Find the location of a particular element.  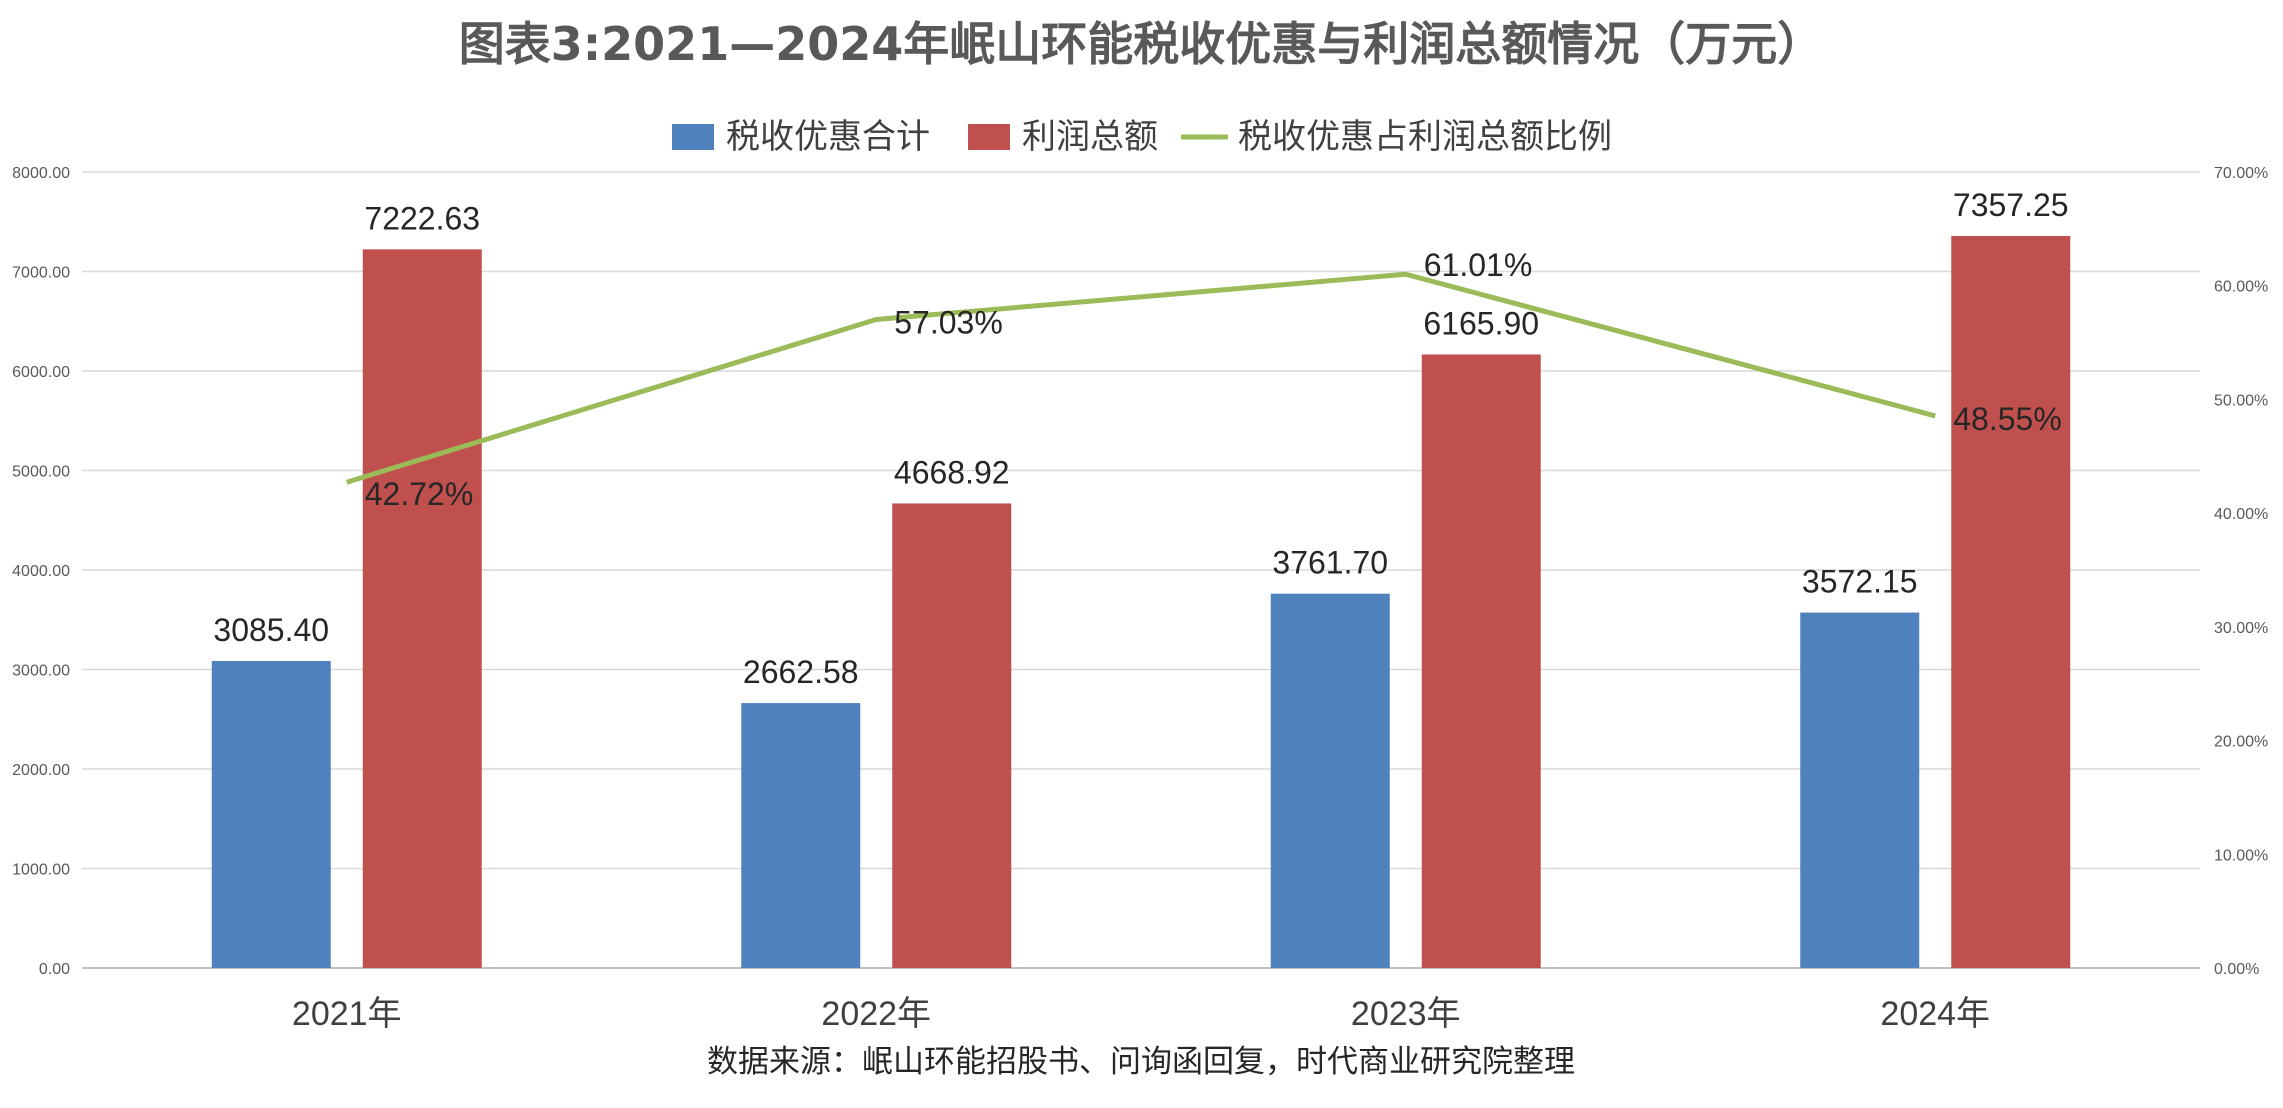

legend-label-ratio: 税收优惠占利润总额比例 is located at coordinates (1425, 137).